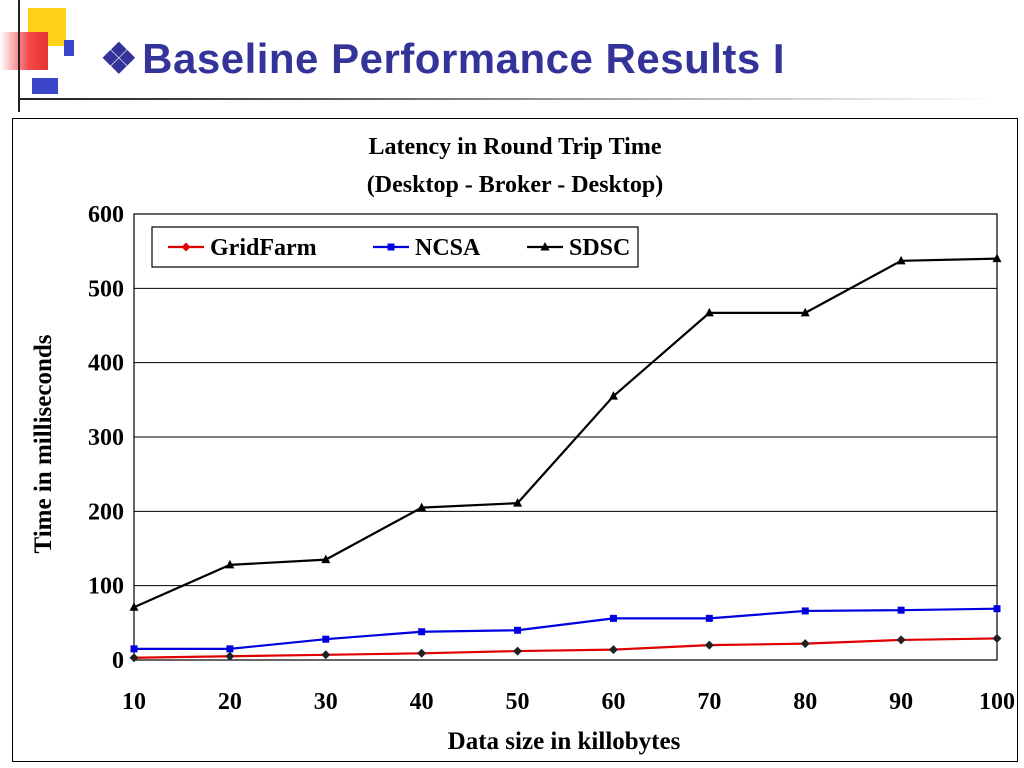 The image size is (1024, 768). I want to click on decorative-vertical-line, so click(19, 56).